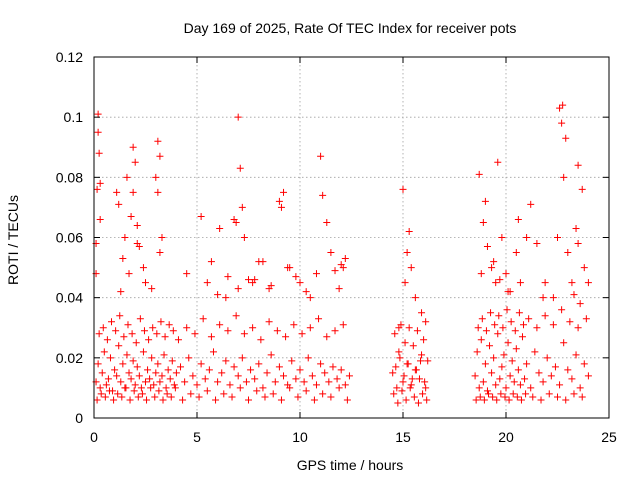  What do you see at coordinates (69, 57) in the screenshot?
I see `y-tick-label: 0.12` at bounding box center [69, 57].